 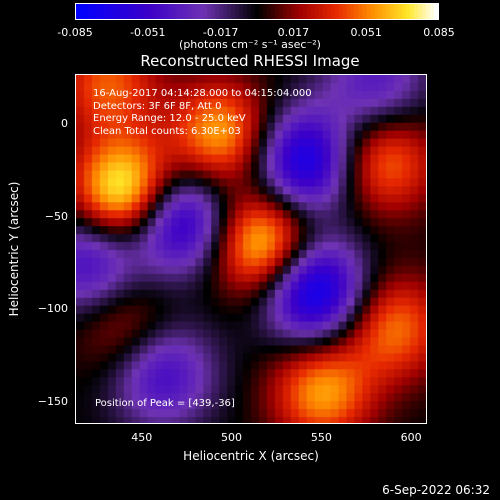 I want to click on x-tick-label: 450, so click(x=142, y=437).